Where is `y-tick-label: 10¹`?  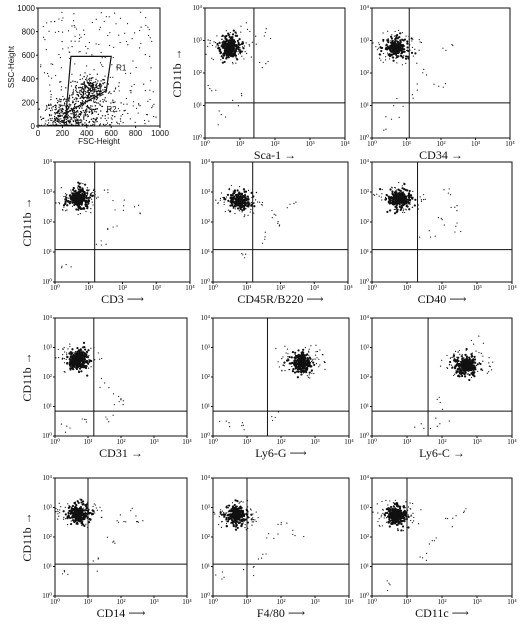 y-tick-label: 10¹ is located at coordinates (364, 252).